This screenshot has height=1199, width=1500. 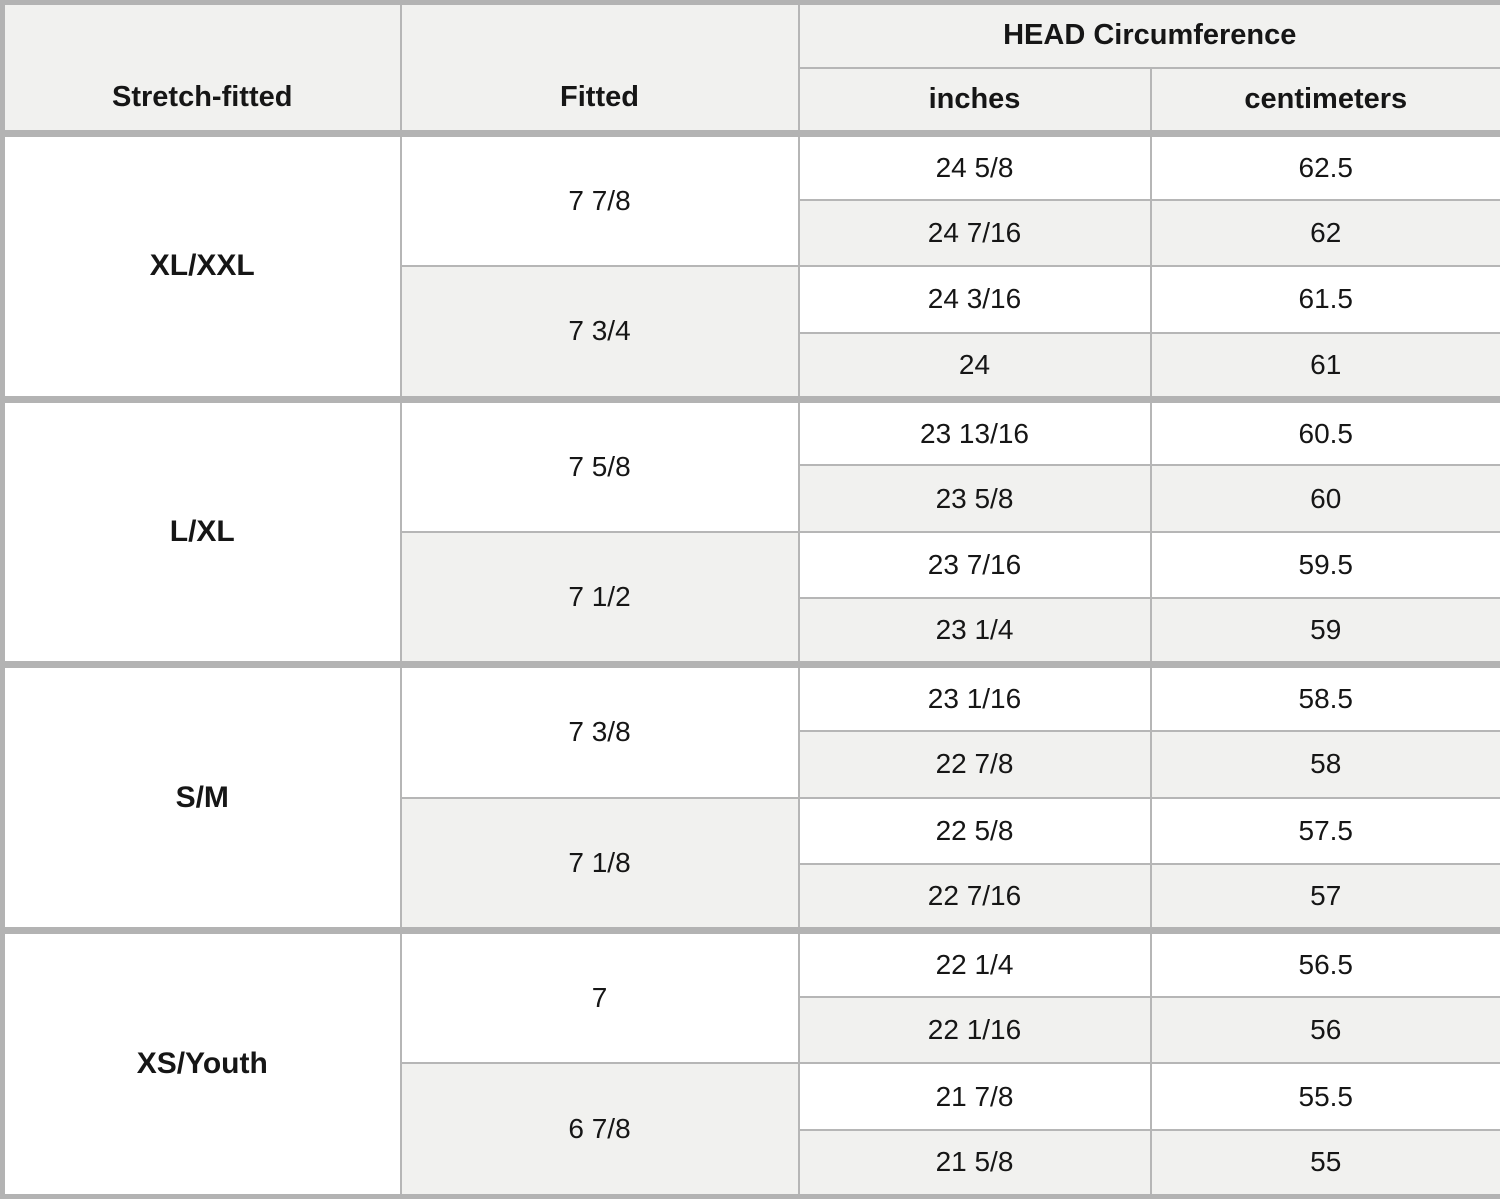 What do you see at coordinates (1148, 35) in the screenshot?
I see `header-head-circumference: HEAD Circumference` at bounding box center [1148, 35].